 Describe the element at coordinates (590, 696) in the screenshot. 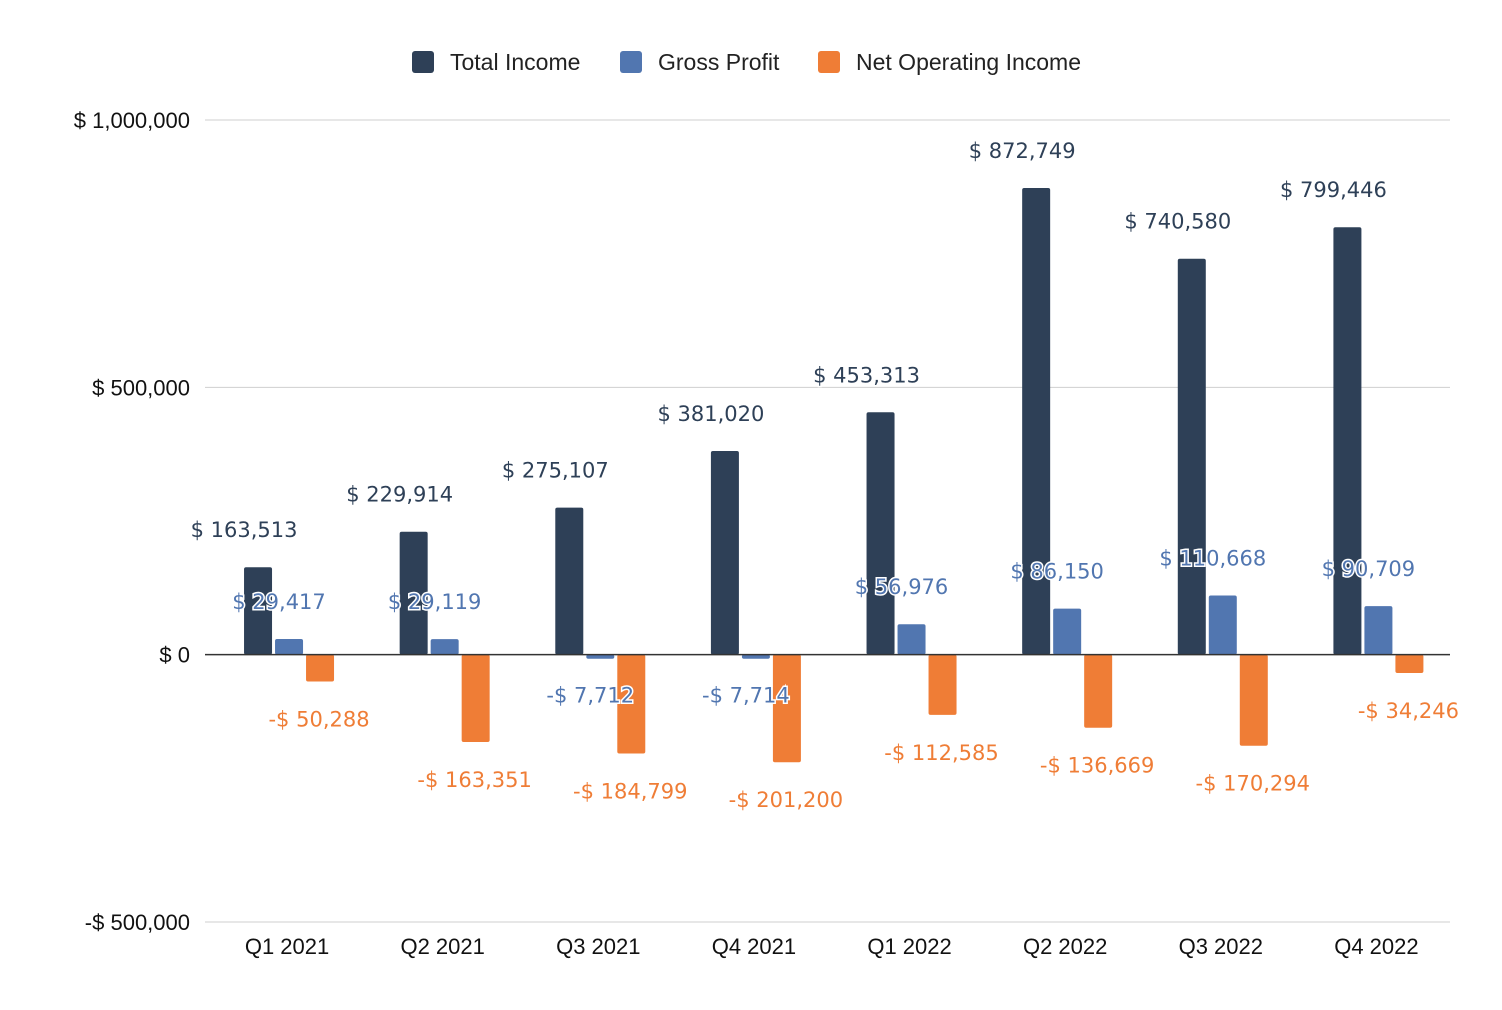

I see `data-label-gross-profit-q3-2021: -$ 7,712` at that location.